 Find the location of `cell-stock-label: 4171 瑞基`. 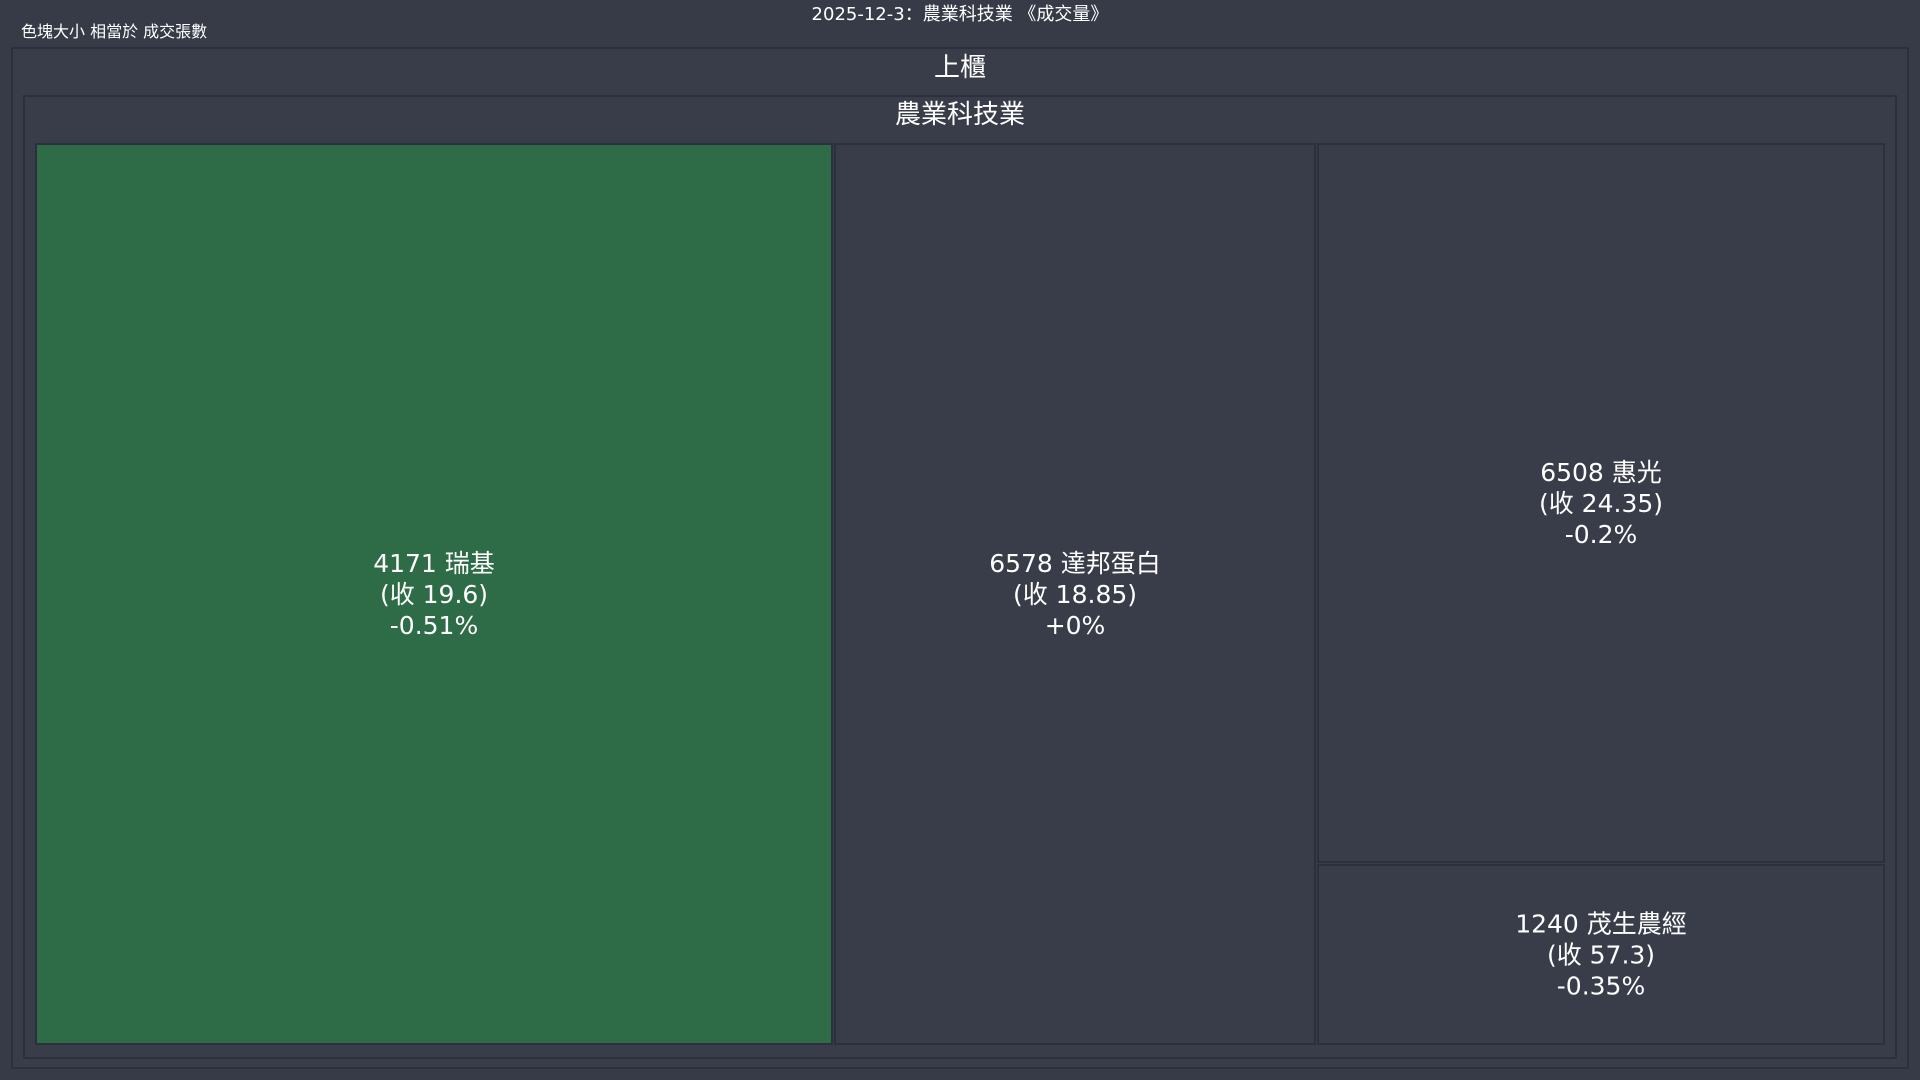

cell-stock-label: 4171 瑞基 is located at coordinates (434, 563).